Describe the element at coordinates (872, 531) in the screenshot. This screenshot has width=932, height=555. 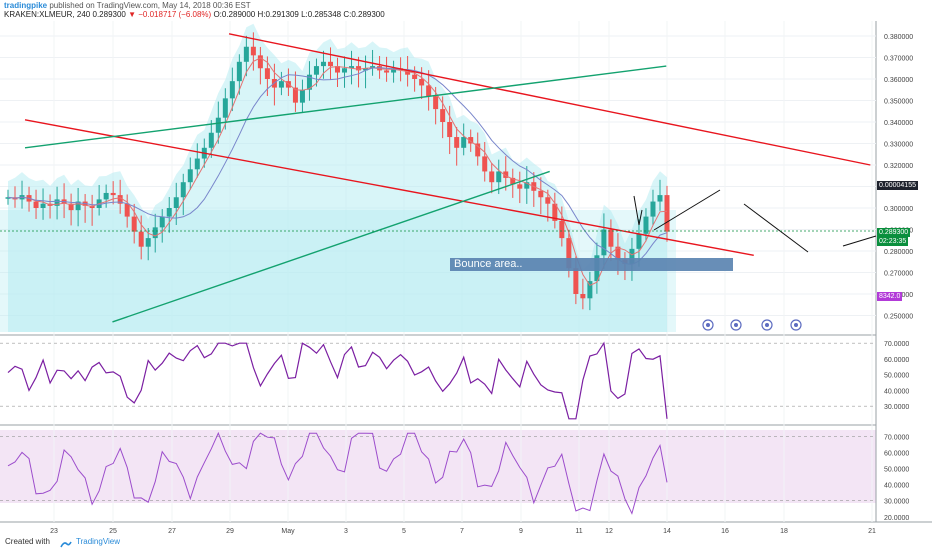
I see `time-tick-label: 21` at that location.